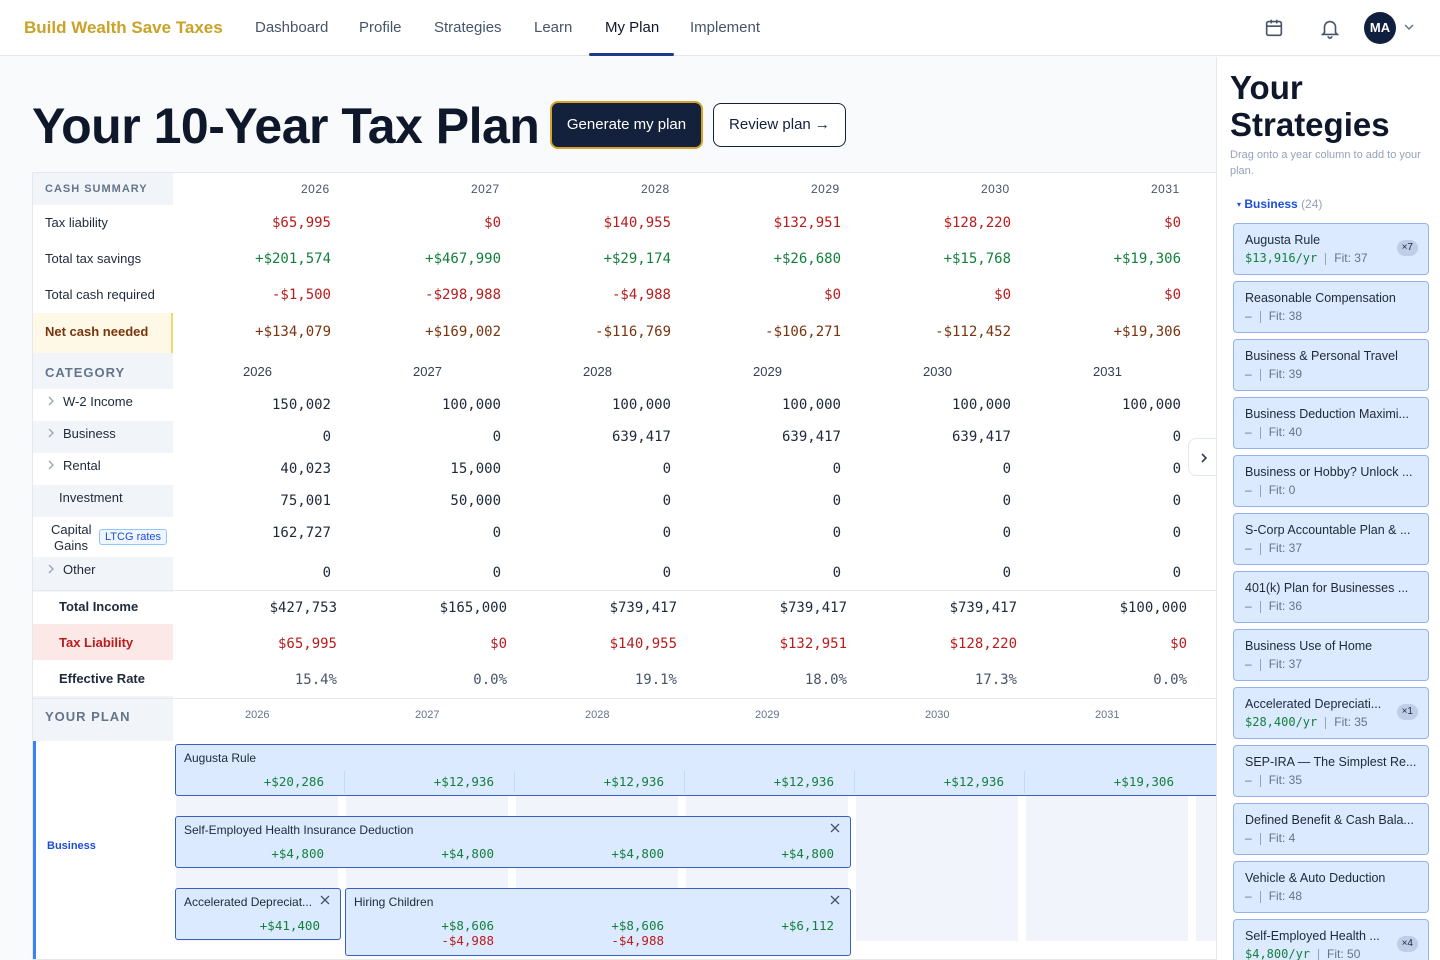 The width and height of the screenshot is (1440, 960). Describe the element at coordinates (93, 258) in the screenshot. I see `row-label-total-tax-savings: Total tax savings` at that location.